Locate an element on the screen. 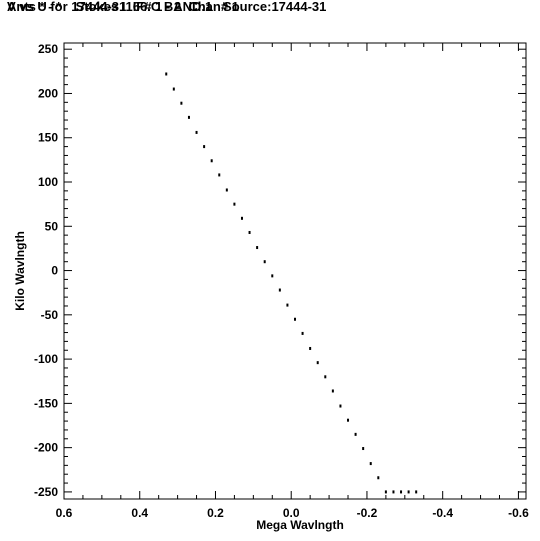 The image size is (540, 541). chart-title-line2: Ants * - * Stokes I IF# 1 - 2 Chan# 1 is located at coordinates (123, 7).